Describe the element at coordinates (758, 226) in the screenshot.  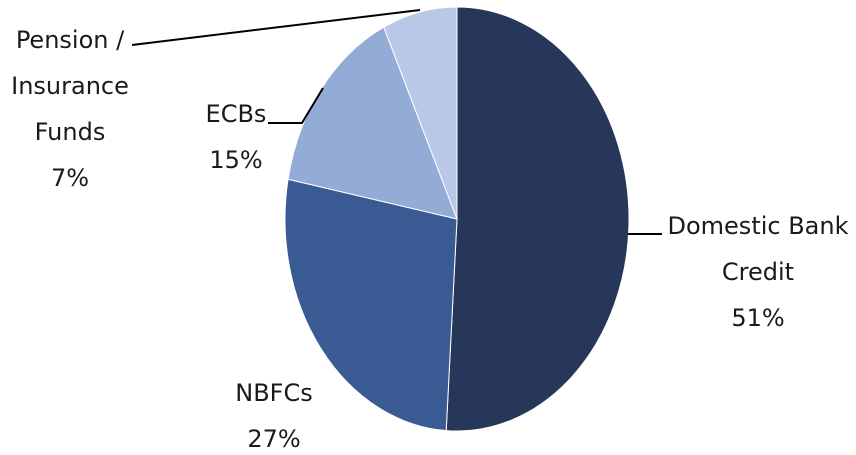
I see `slice-label-0-line-0: Domestic Bank` at that location.